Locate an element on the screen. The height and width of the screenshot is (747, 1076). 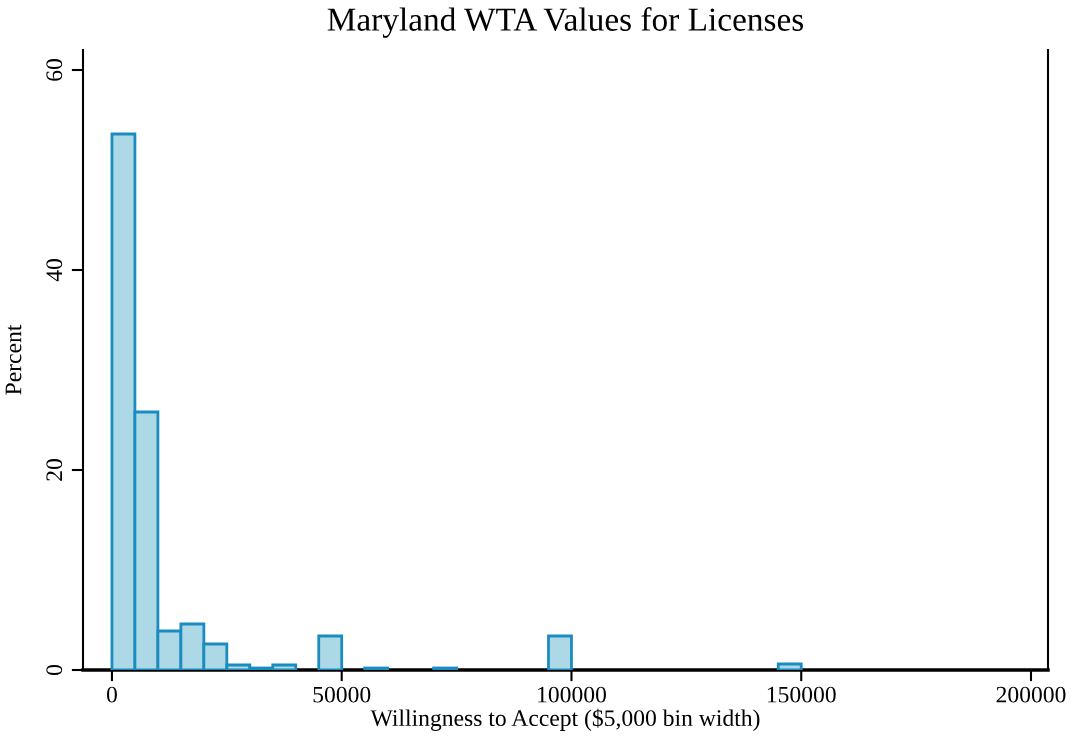
x-tick-label: 0 is located at coordinates (111, 694).